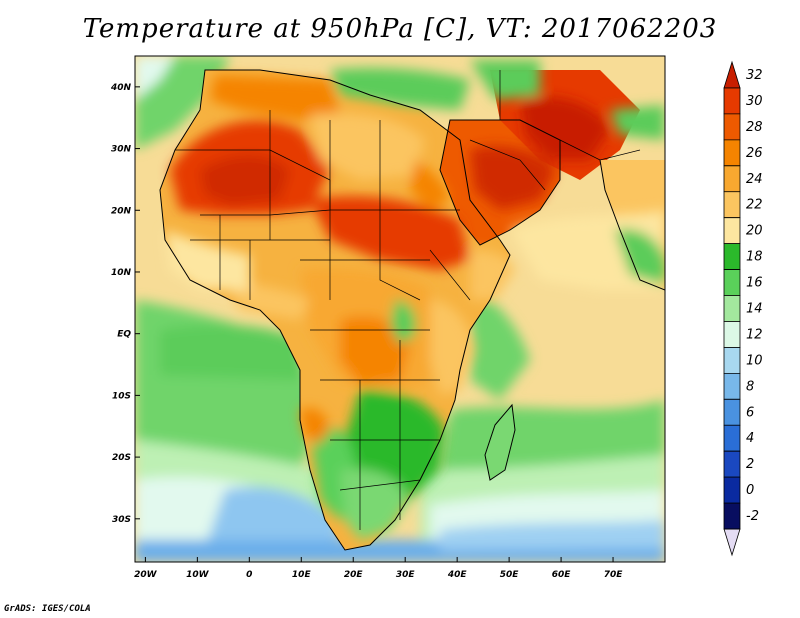 This screenshot has width=800, height=618. What do you see at coordinates (124, 335) in the screenshot?
I see `y-tick-label: EQ` at bounding box center [124, 335].